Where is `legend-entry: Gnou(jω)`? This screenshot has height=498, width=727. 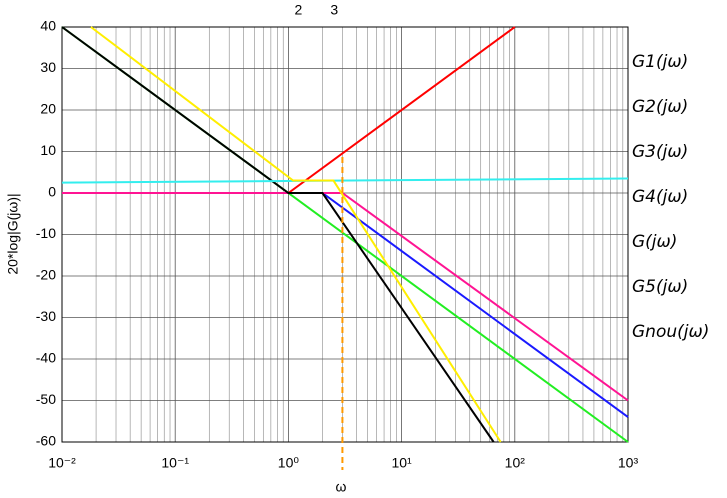
legend-entry: Gnou(jω) is located at coordinates (670, 332).